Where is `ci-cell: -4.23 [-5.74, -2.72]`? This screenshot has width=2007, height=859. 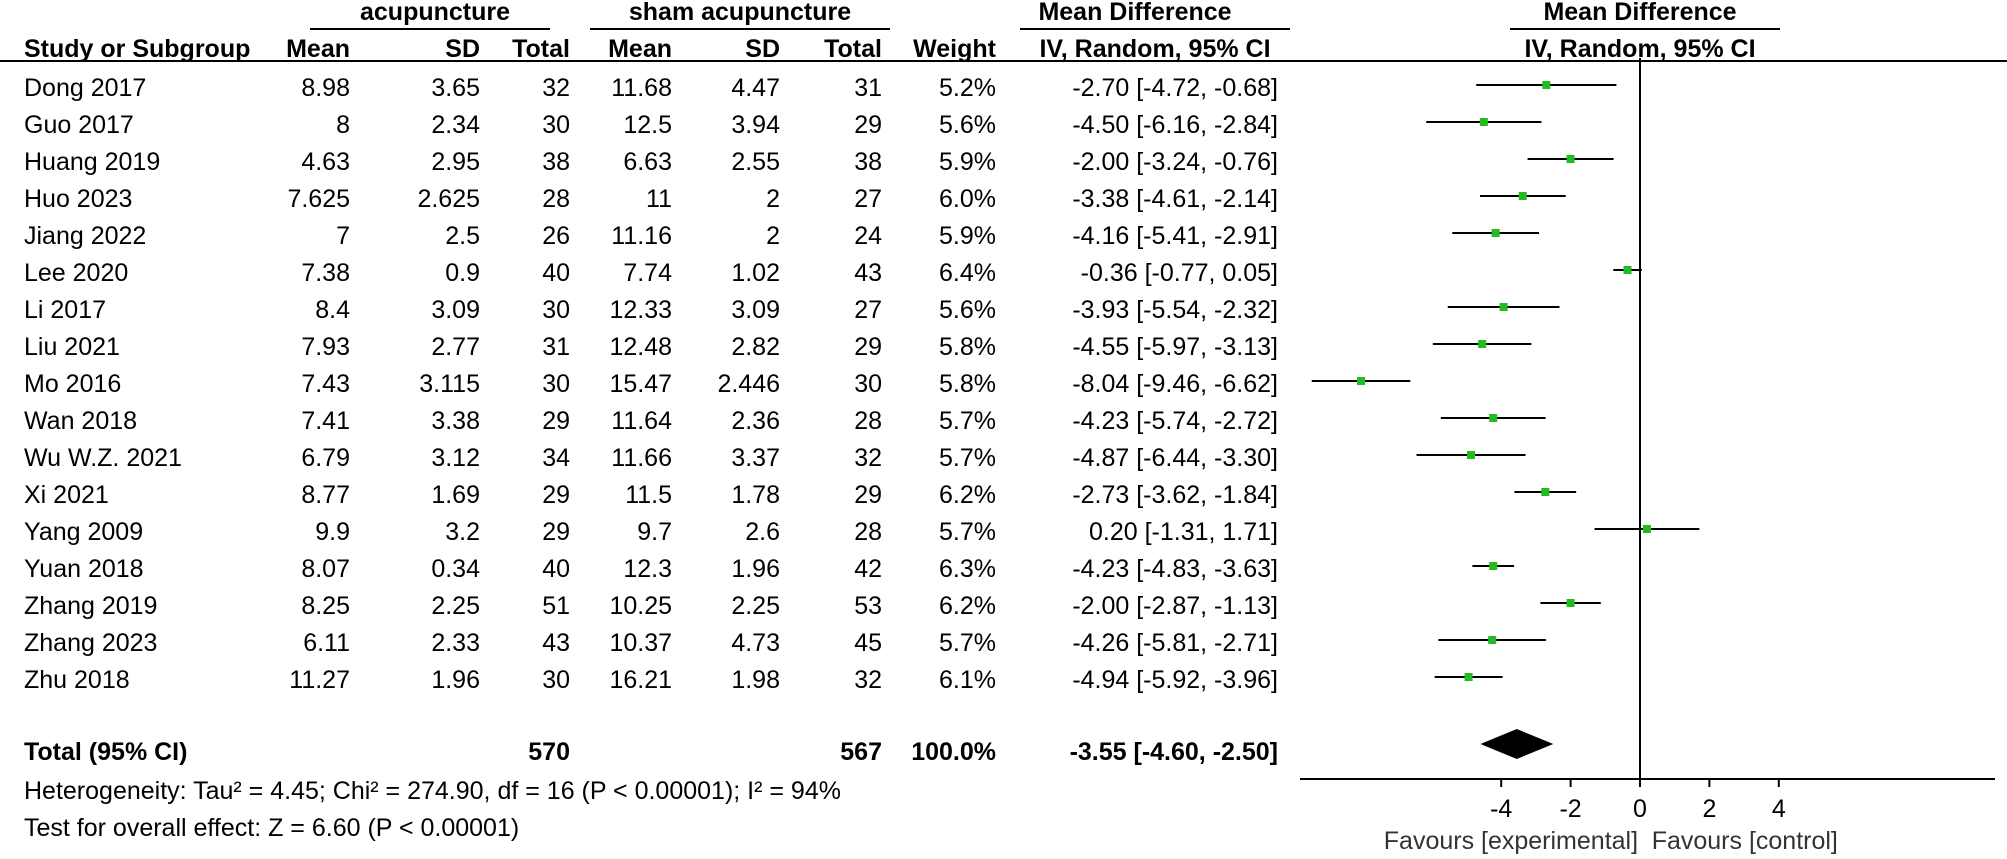
ci-cell: -4.23 [-5.74, -2.72] is located at coordinates (1175, 421).